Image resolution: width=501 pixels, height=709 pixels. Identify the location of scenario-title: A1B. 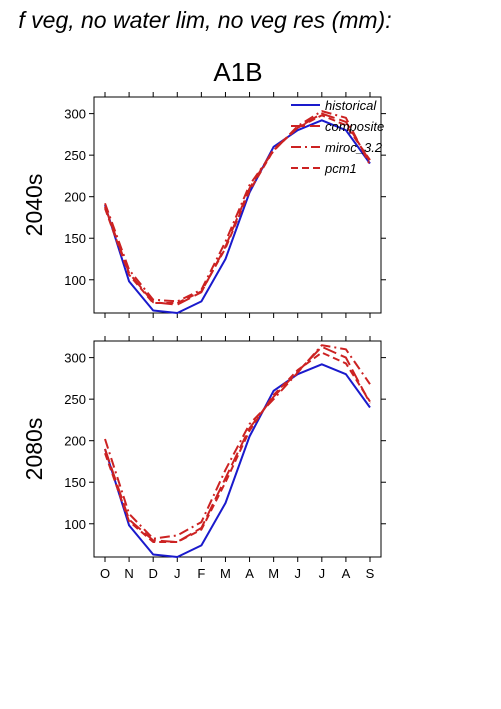
(237, 72).